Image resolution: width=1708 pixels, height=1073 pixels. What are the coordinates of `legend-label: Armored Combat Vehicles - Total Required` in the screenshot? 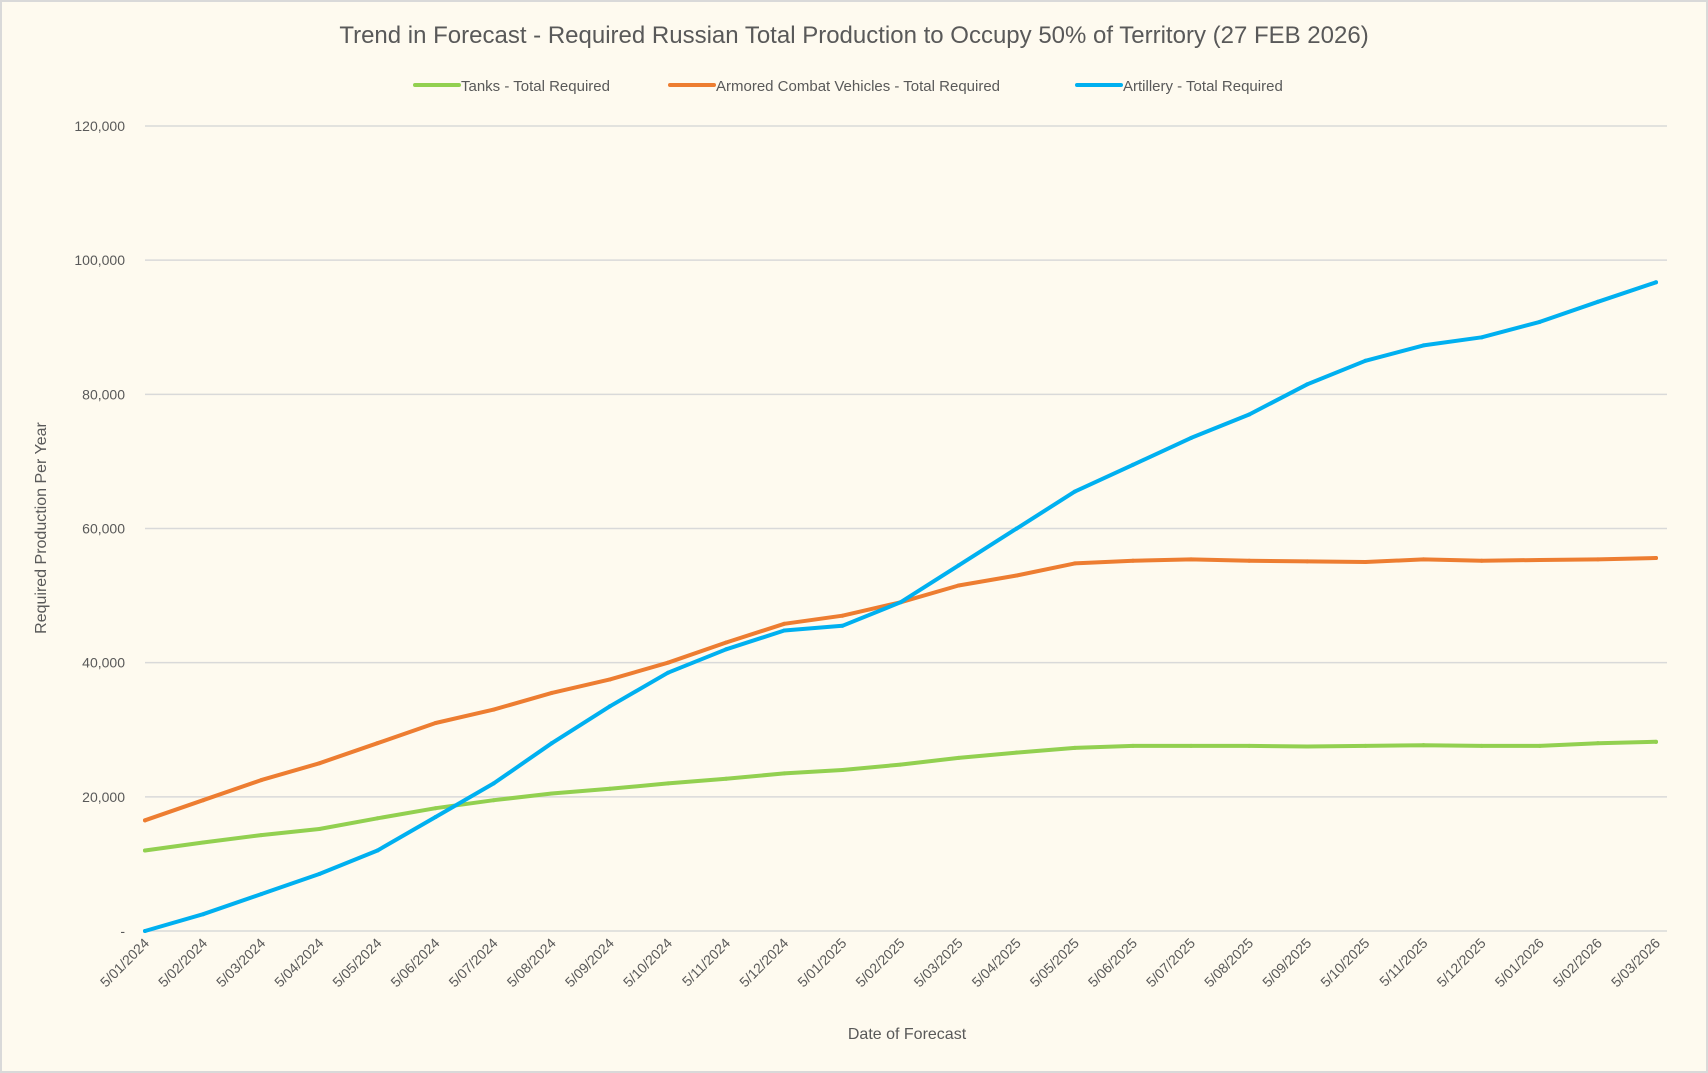 It's located at (858, 86).